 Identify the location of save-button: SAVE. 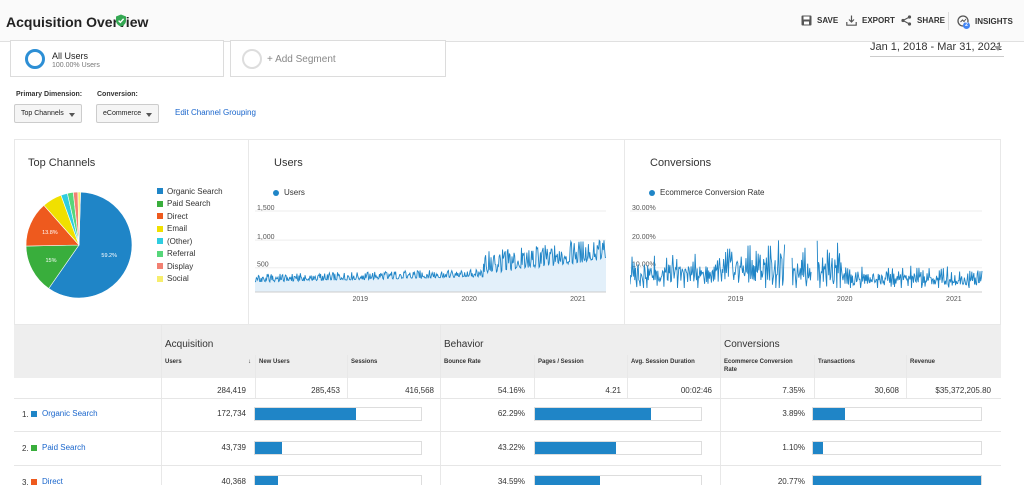
(819, 20).